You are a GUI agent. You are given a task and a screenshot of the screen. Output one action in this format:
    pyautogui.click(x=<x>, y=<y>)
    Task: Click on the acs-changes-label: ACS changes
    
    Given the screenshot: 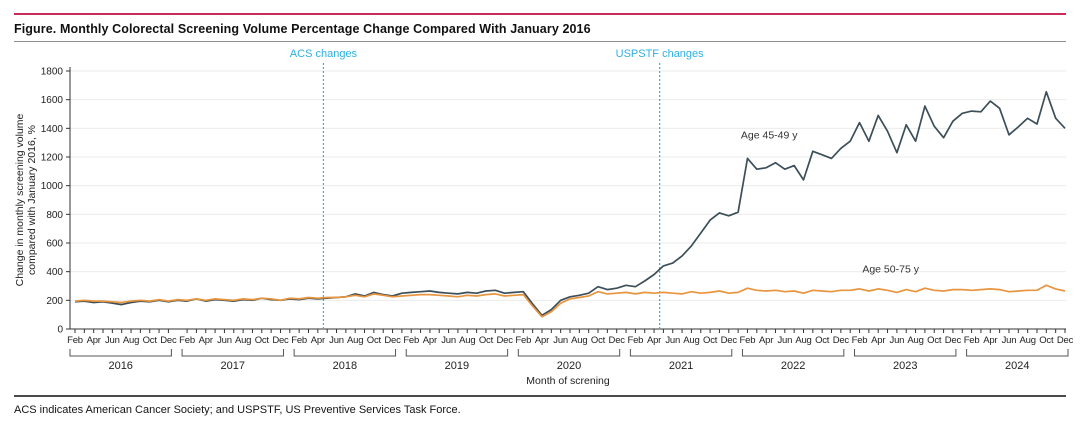 What is the action you would take?
    pyautogui.click(x=324, y=54)
    